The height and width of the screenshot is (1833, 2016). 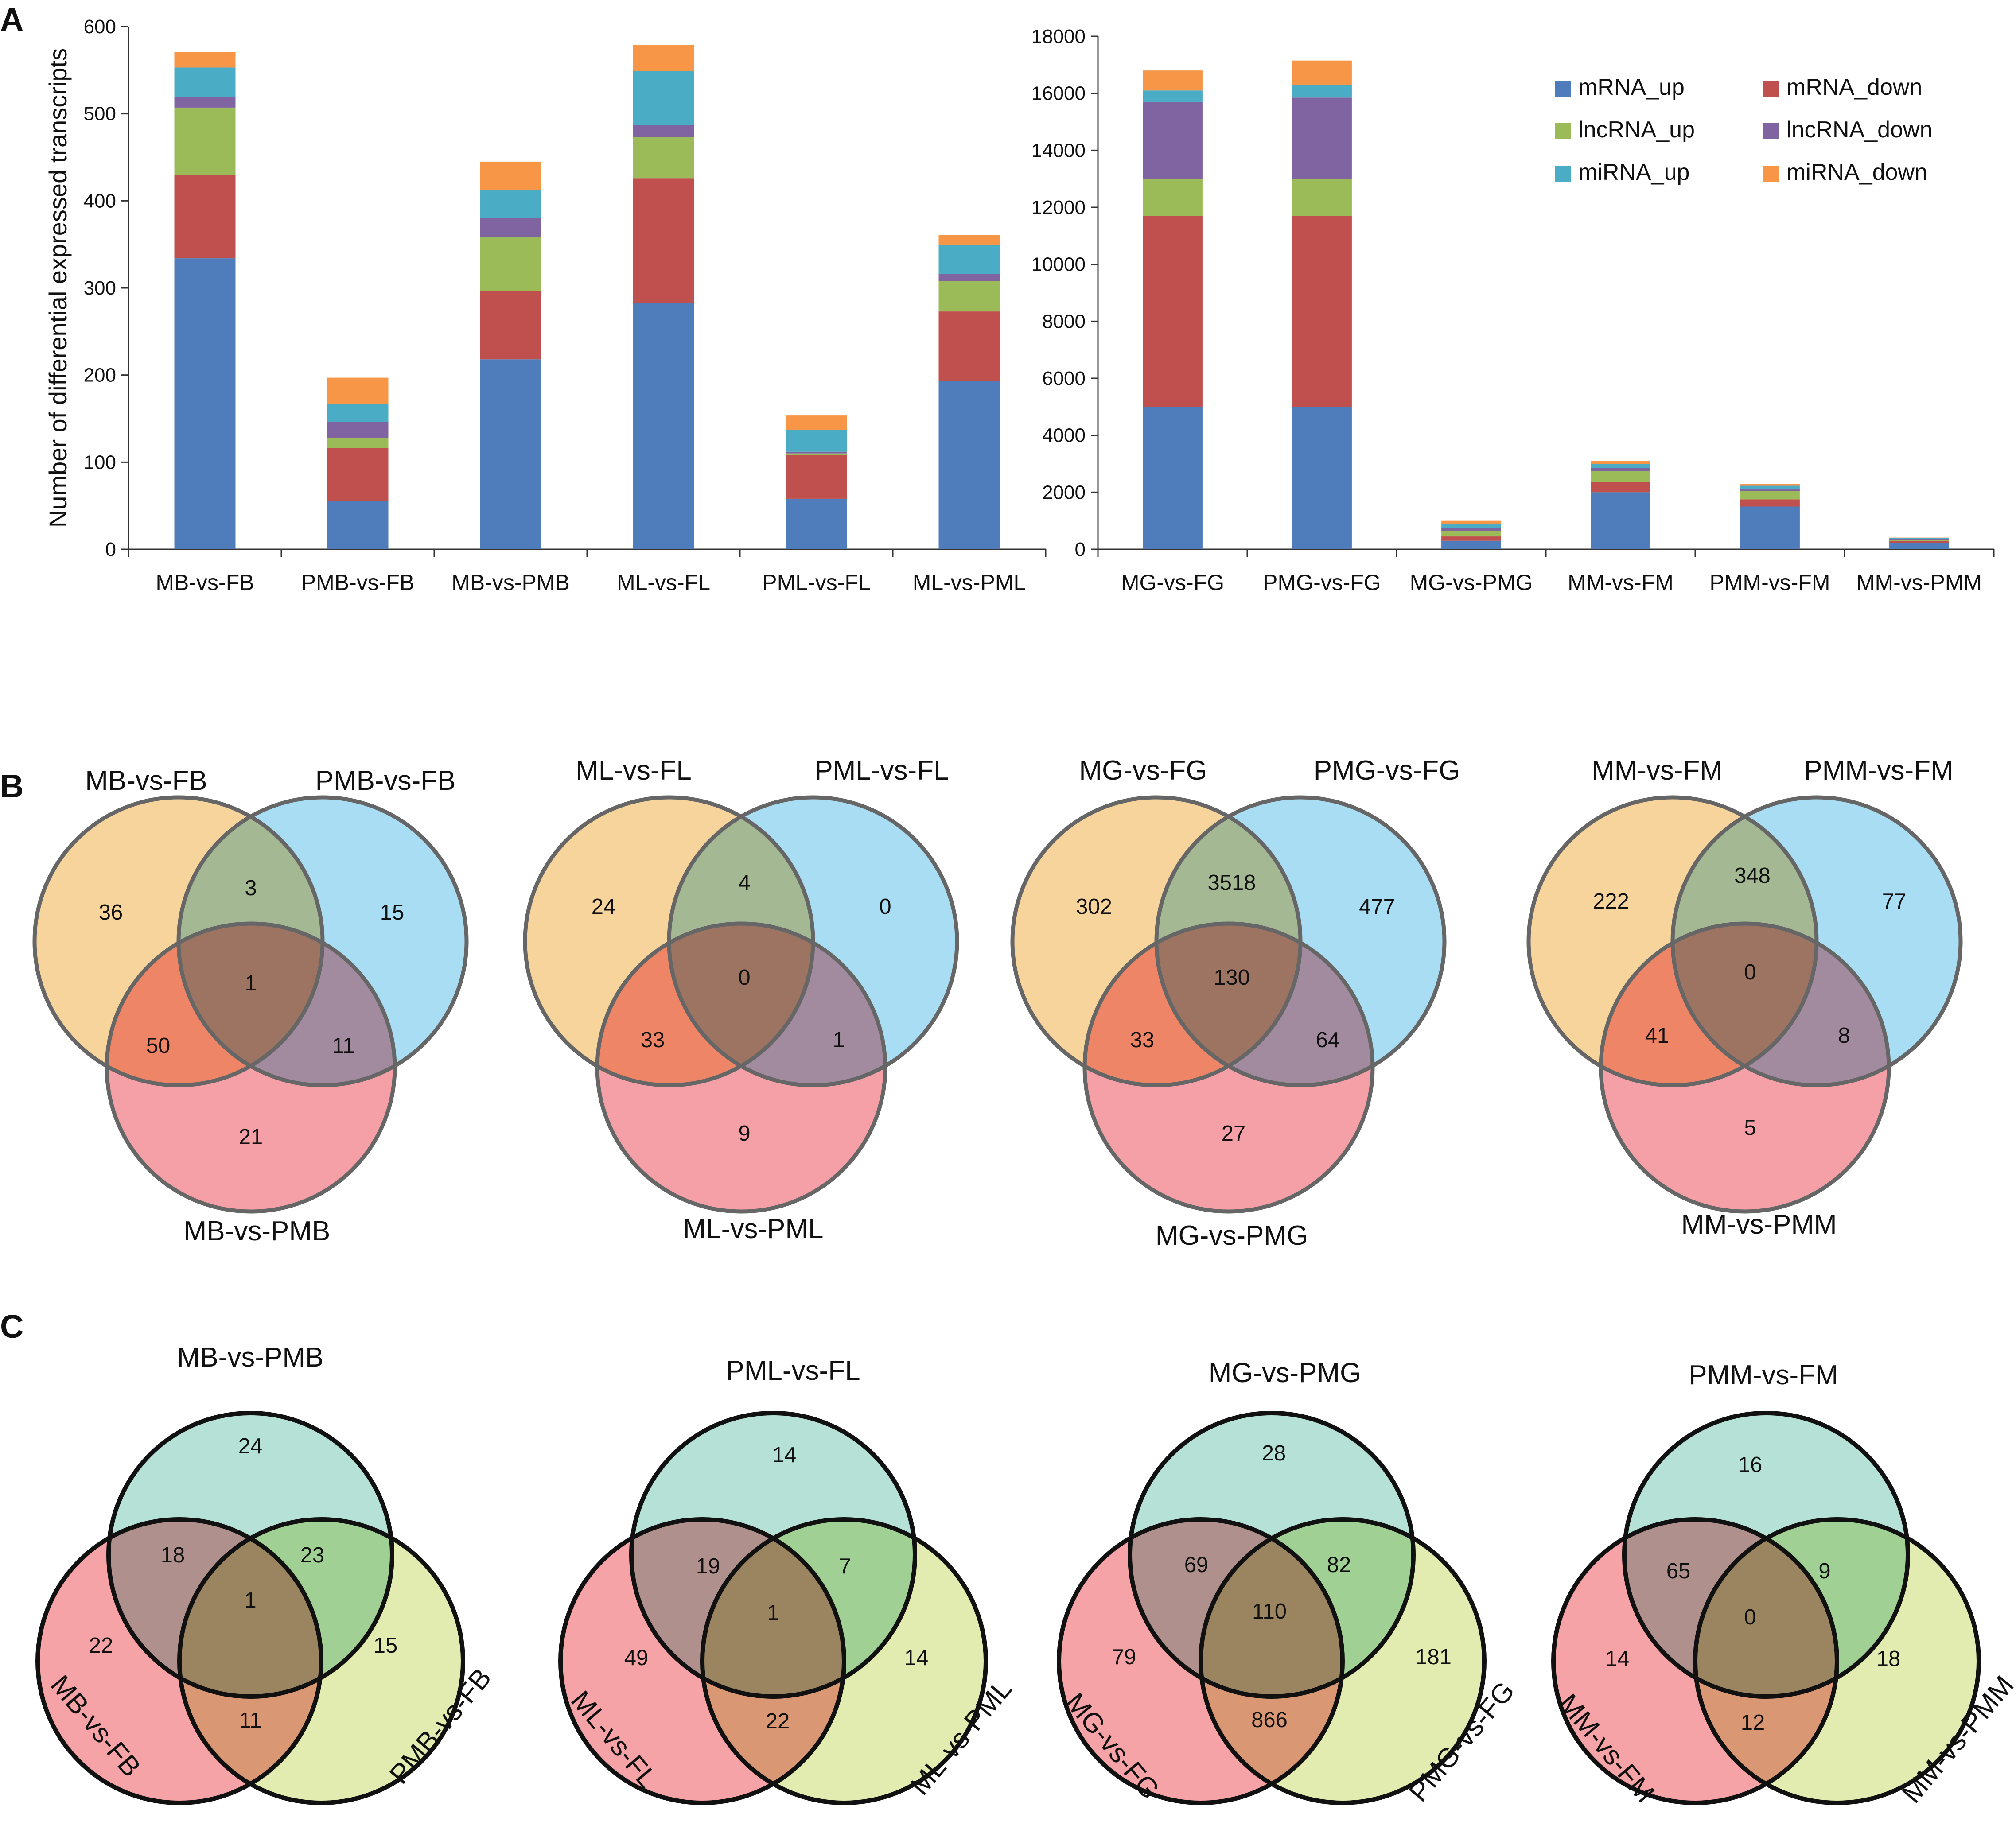 I want to click on venn-set-label: PMG-vs-FG, so click(x=1387, y=770).